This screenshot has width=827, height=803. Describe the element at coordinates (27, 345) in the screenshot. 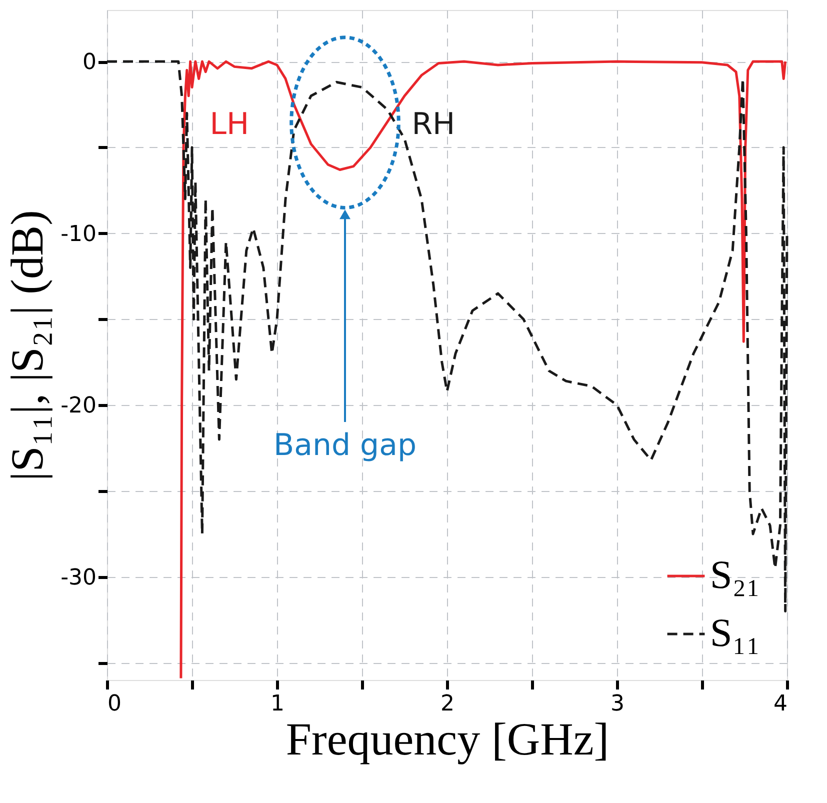

I see `y-axis-title: |S₁₁|, |S₂₁| (dB)` at that location.